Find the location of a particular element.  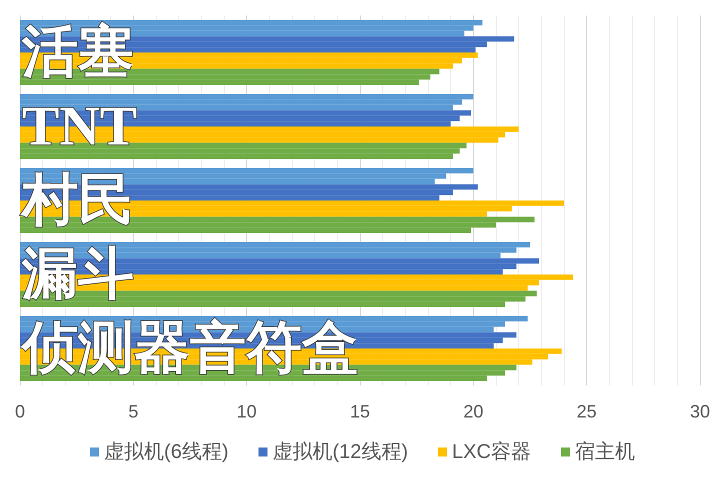

x-tick-label: 5 is located at coordinates (133, 412).